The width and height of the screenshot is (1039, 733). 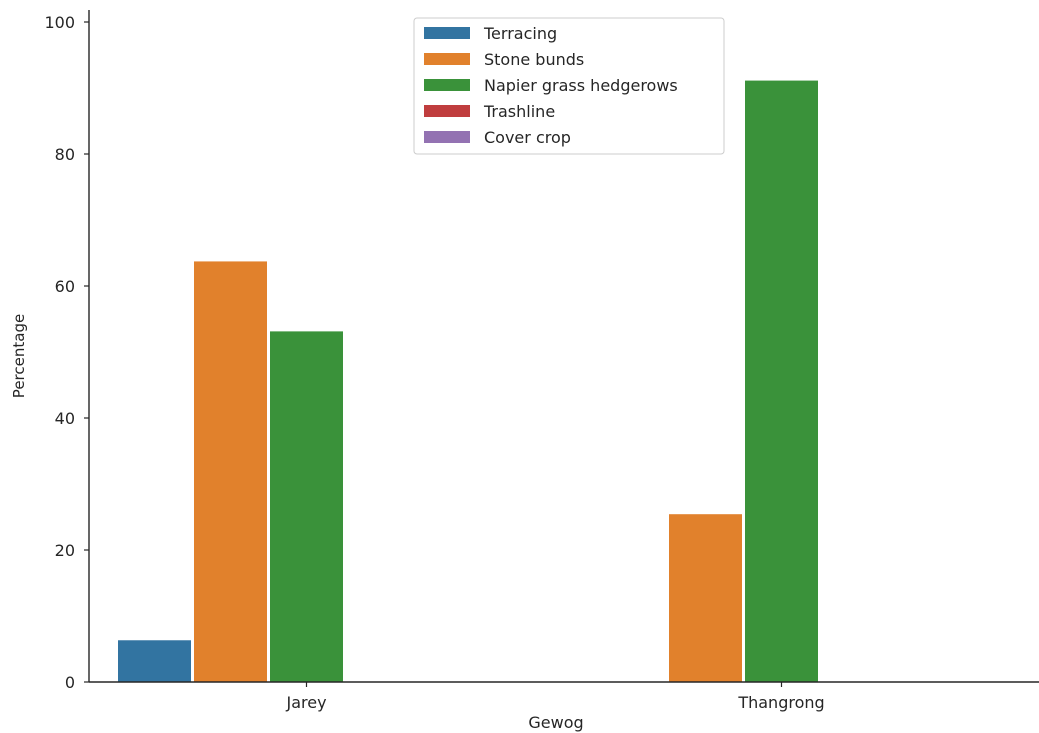 I want to click on bar-stone-bunds-thangrong, so click(x=705, y=598).